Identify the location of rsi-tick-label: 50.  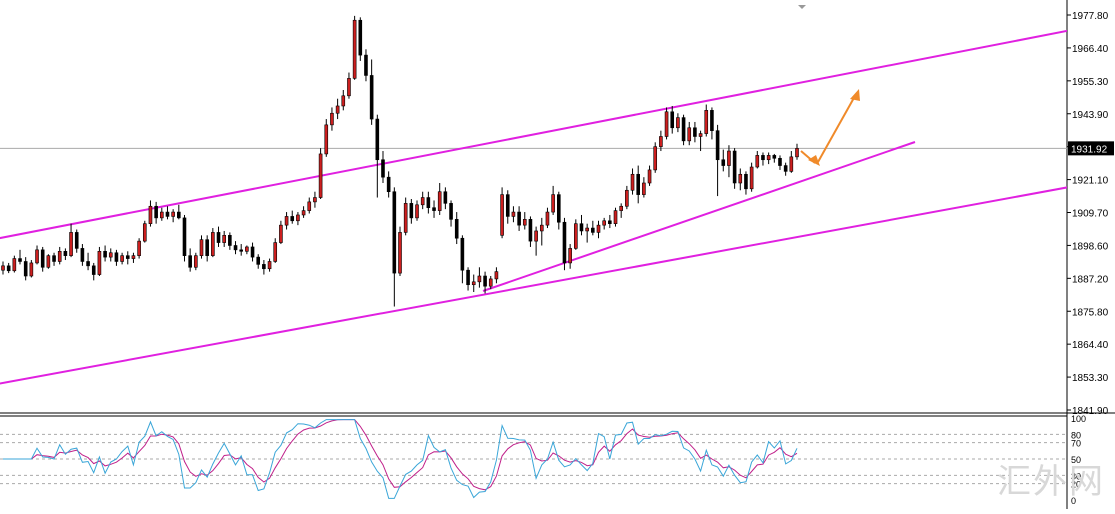
(1076, 460).